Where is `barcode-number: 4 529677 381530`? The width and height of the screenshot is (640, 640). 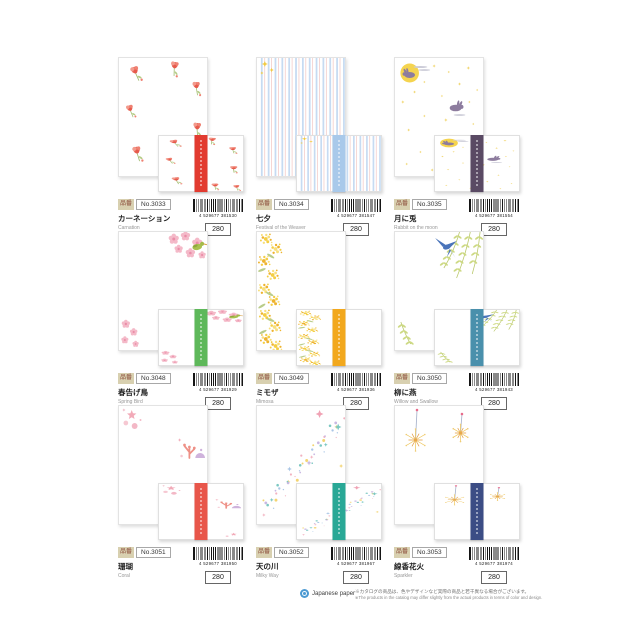 barcode-number: 4 529677 381530 is located at coordinates (218, 215).